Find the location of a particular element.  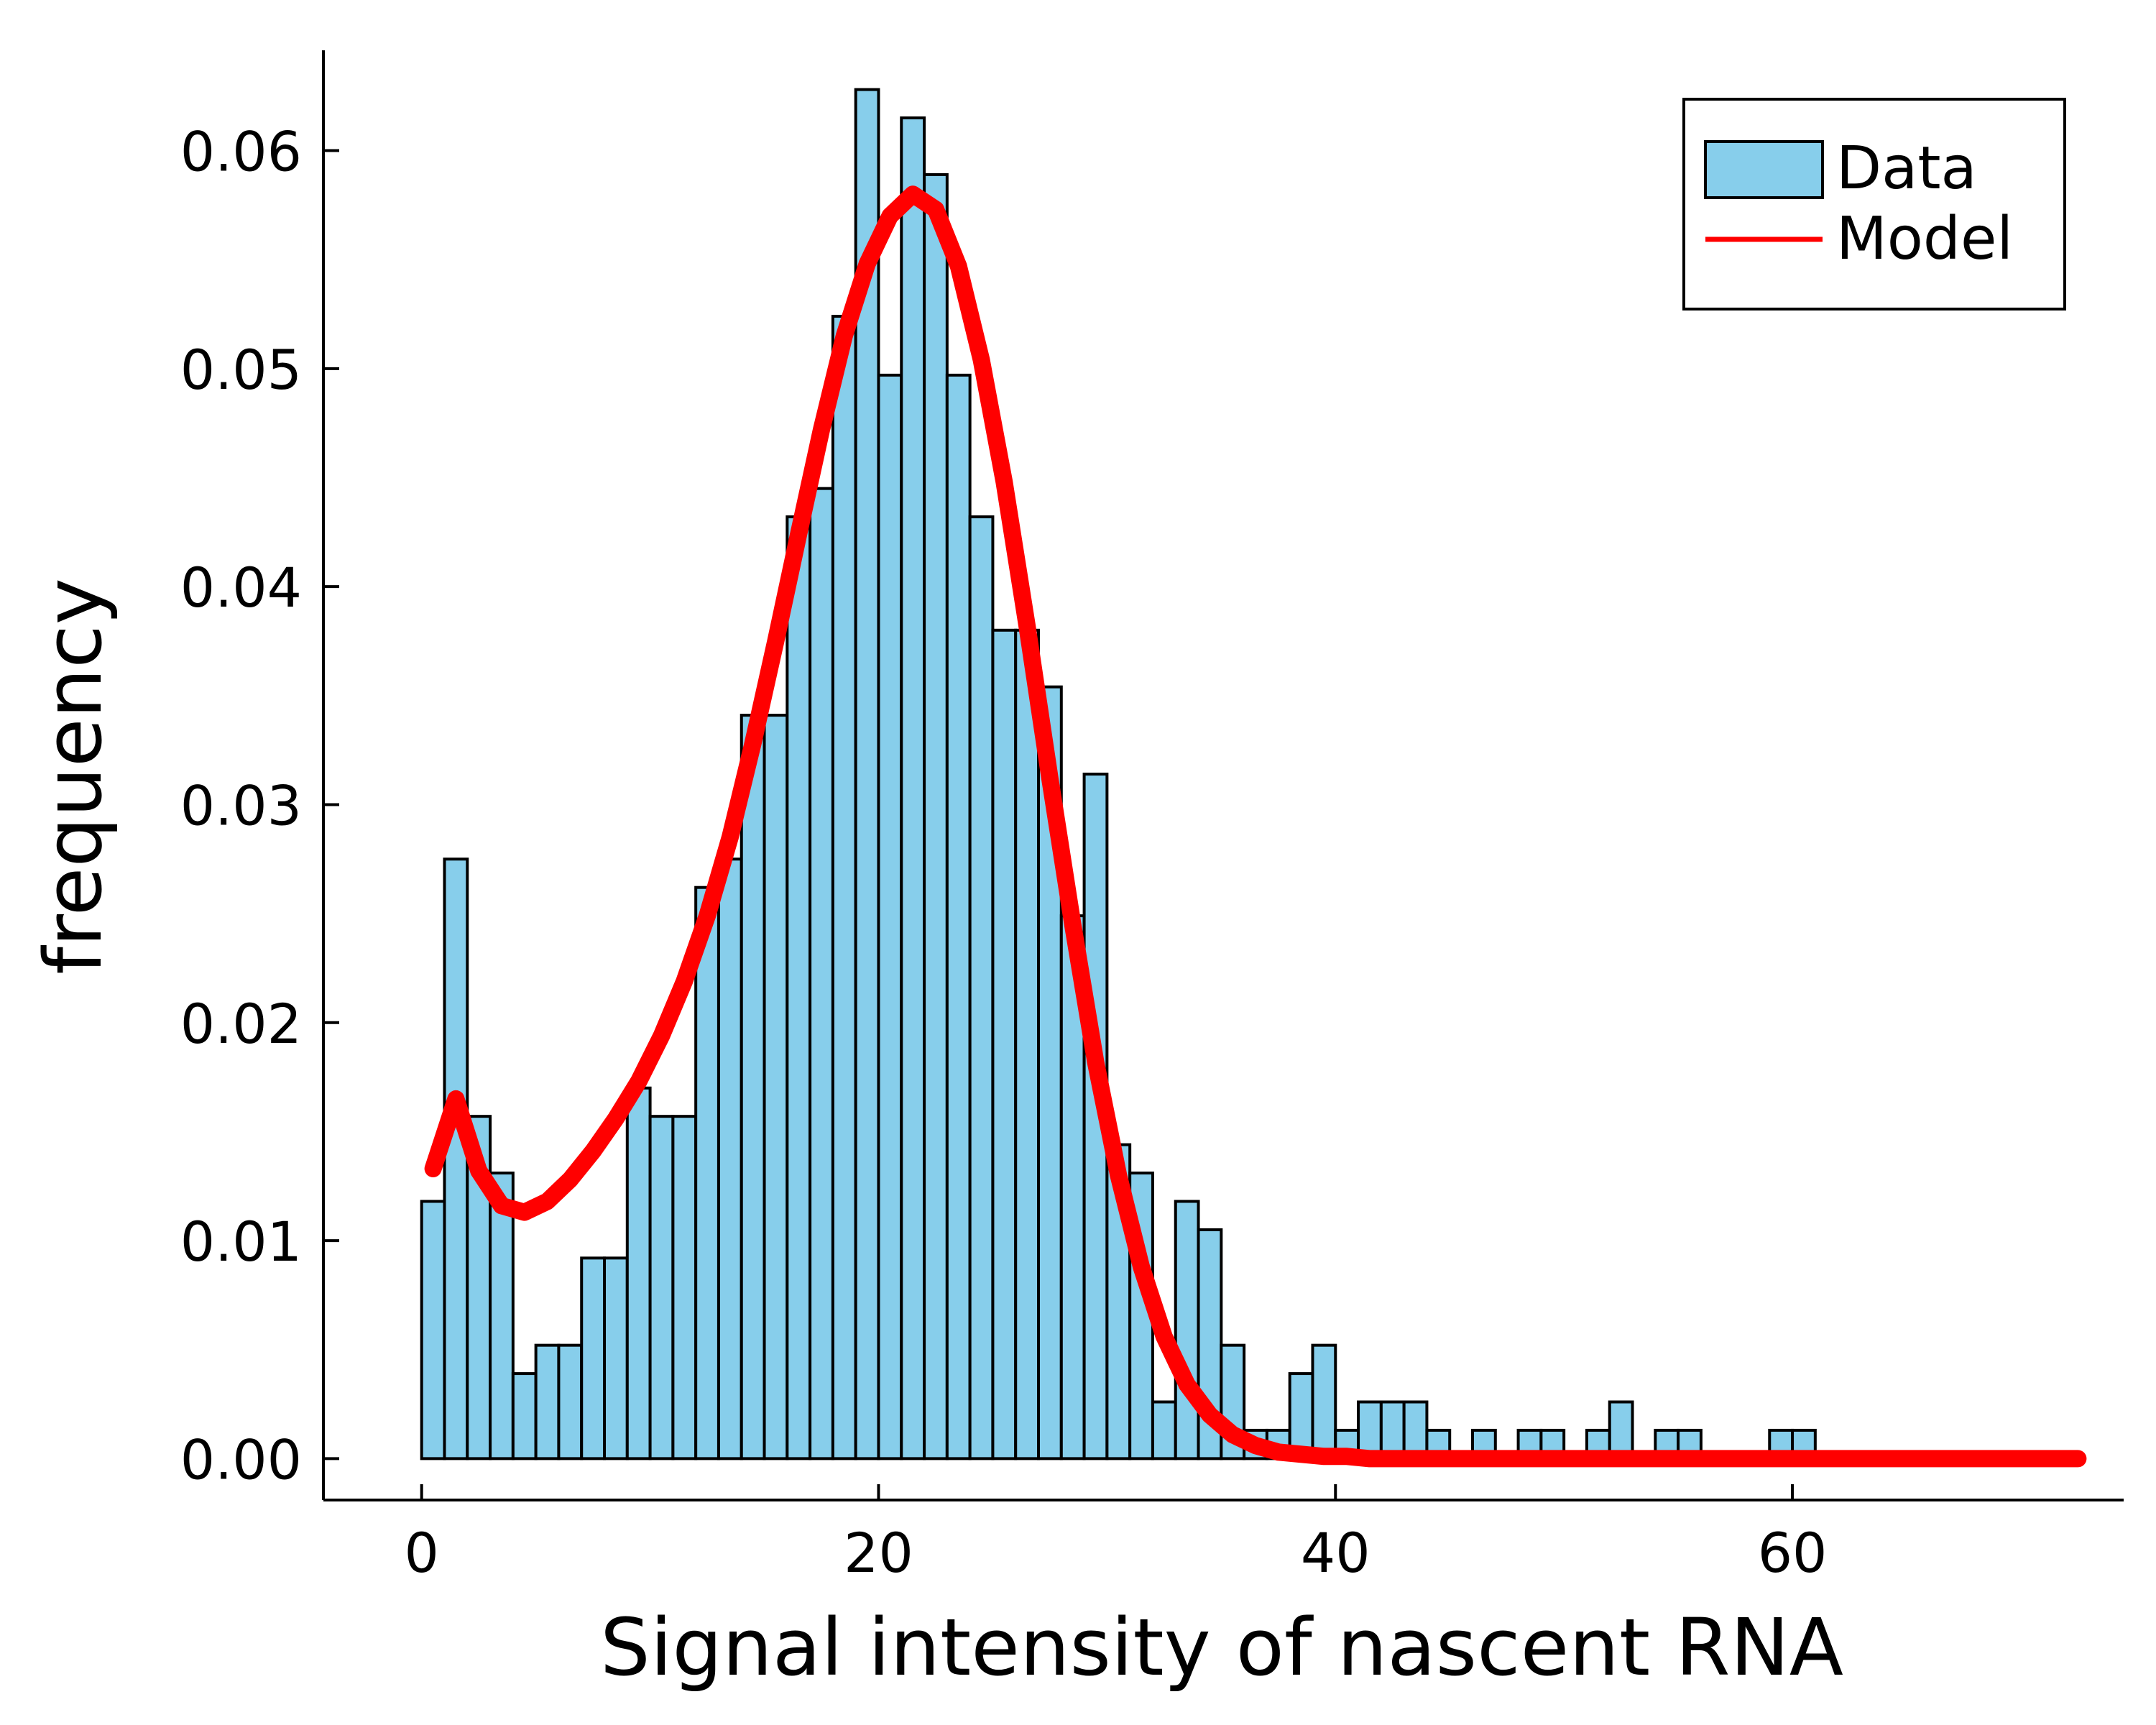

x-tick-label: 60 is located at coordinates (1793, 1553).